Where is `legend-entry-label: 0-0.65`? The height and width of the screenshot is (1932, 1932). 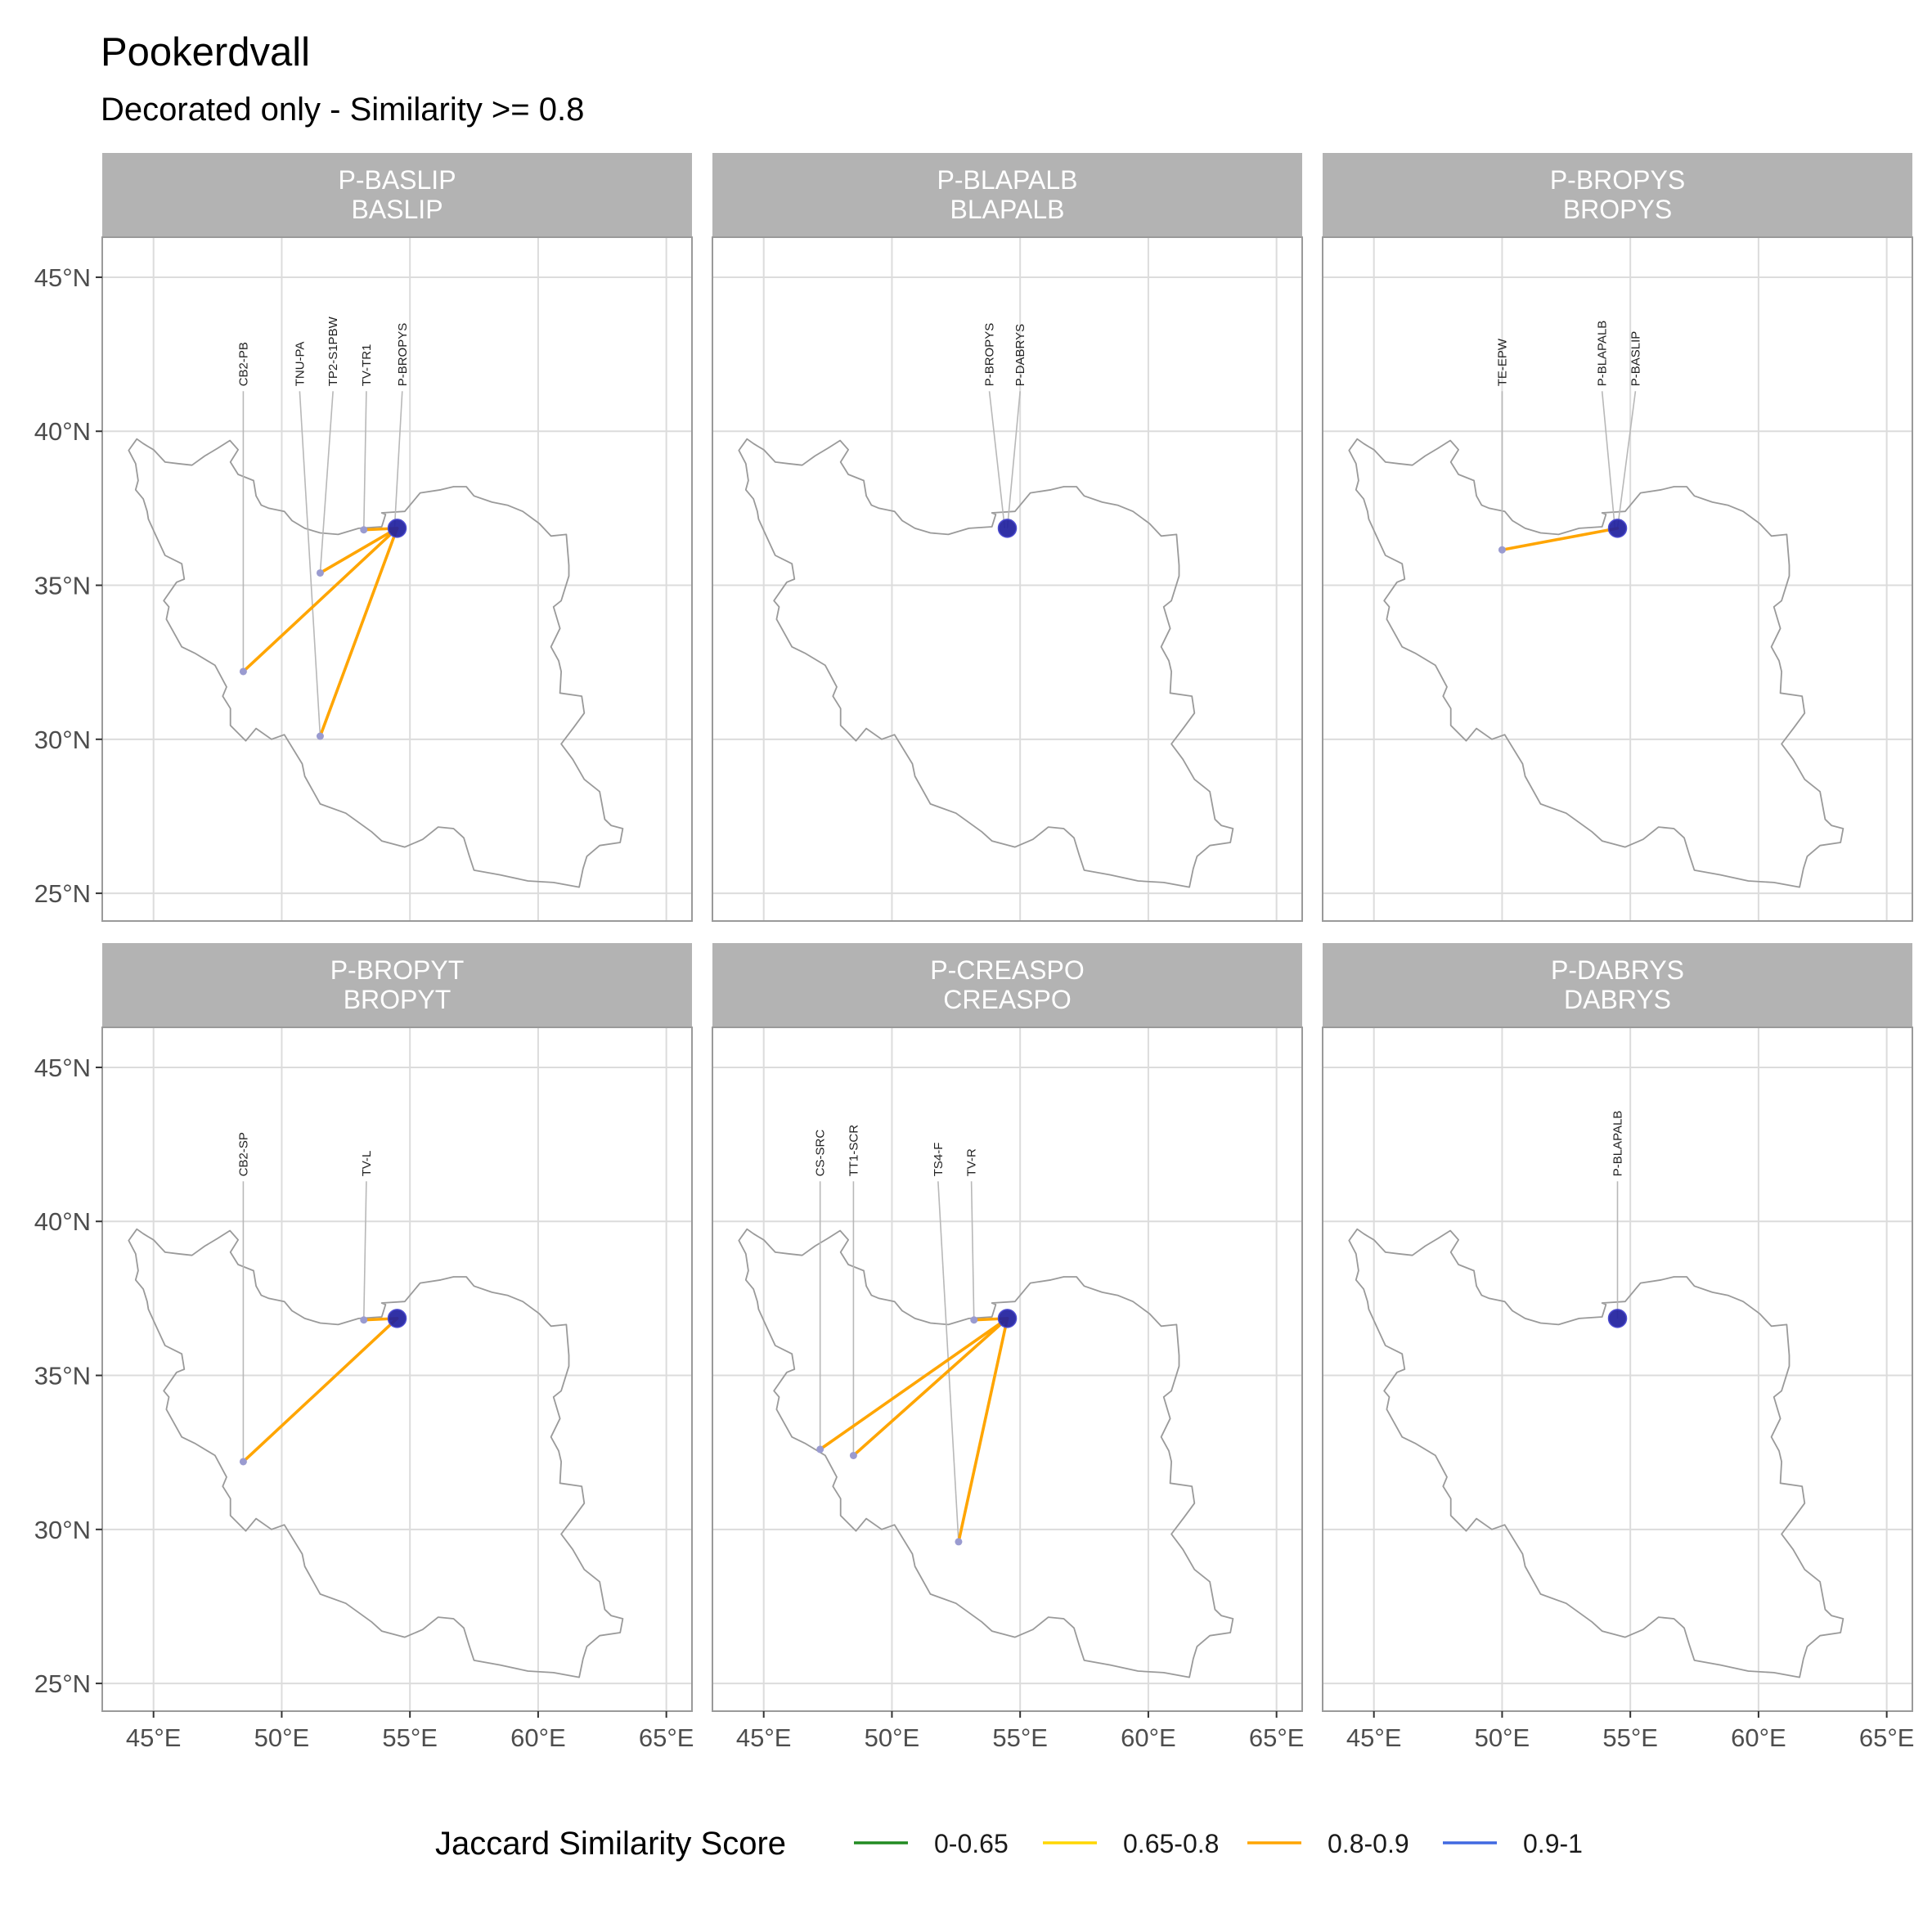 legend-entry-label: 0-0.65 is located at coordinates (971, 1844).